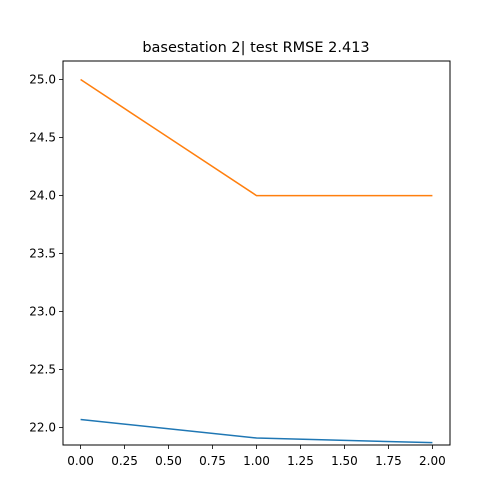  What do you see at coordinates (42, 312) in the screenshot?
I see `y-tick-label: 23.0` at bounding box center [42, 312].